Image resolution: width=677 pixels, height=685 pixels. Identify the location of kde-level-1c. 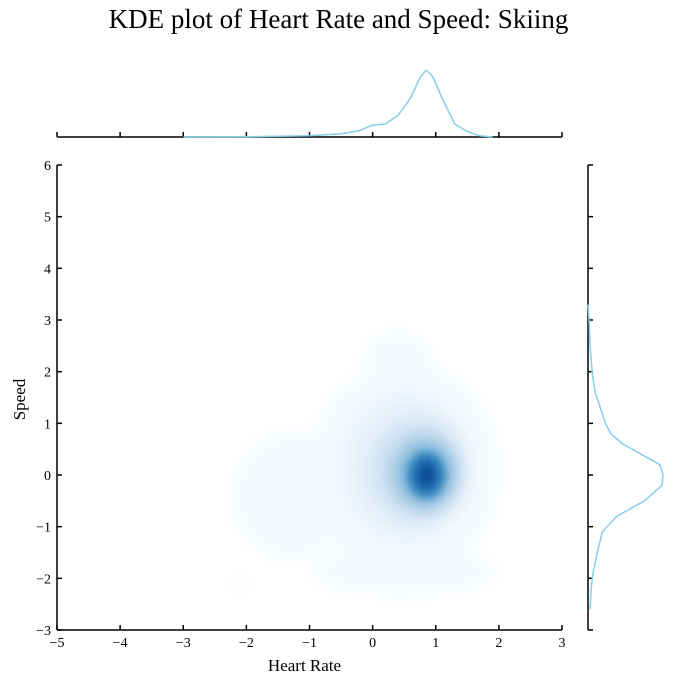
(404, 573).